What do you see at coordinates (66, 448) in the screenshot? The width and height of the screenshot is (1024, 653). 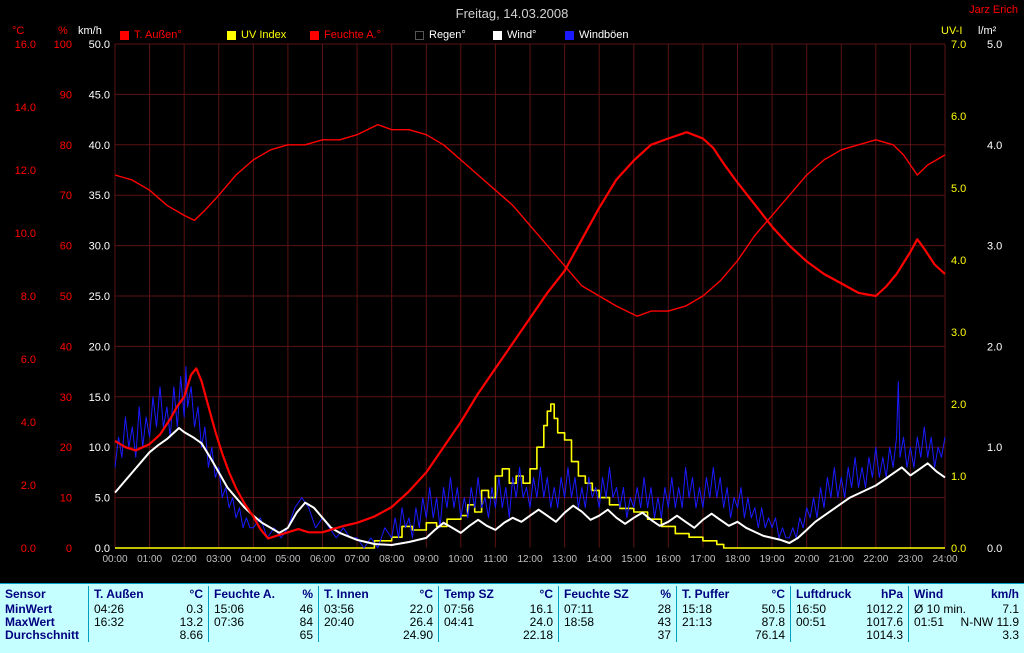 I see `humidity_pct-tick-label: 20` at bounding box center [66, 448].